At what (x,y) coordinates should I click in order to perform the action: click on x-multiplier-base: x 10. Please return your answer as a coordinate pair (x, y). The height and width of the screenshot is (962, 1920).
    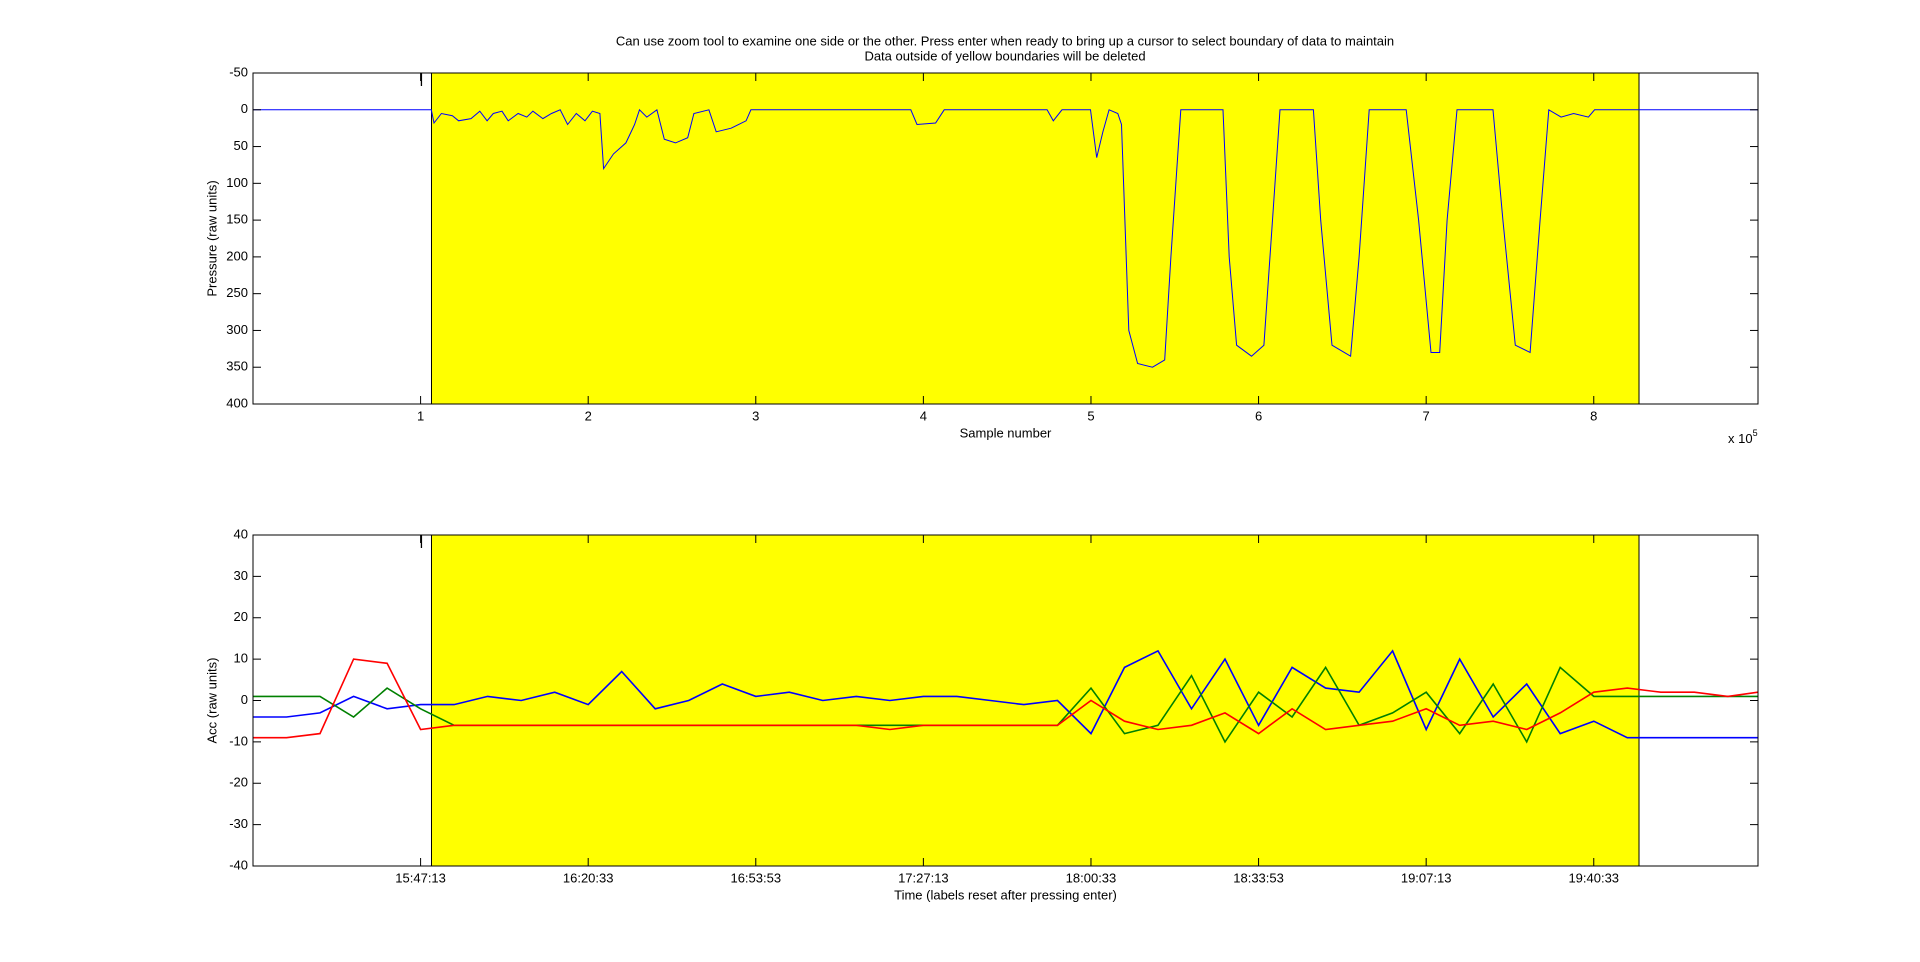
    Looking at the image, I should click on (1740, 438).